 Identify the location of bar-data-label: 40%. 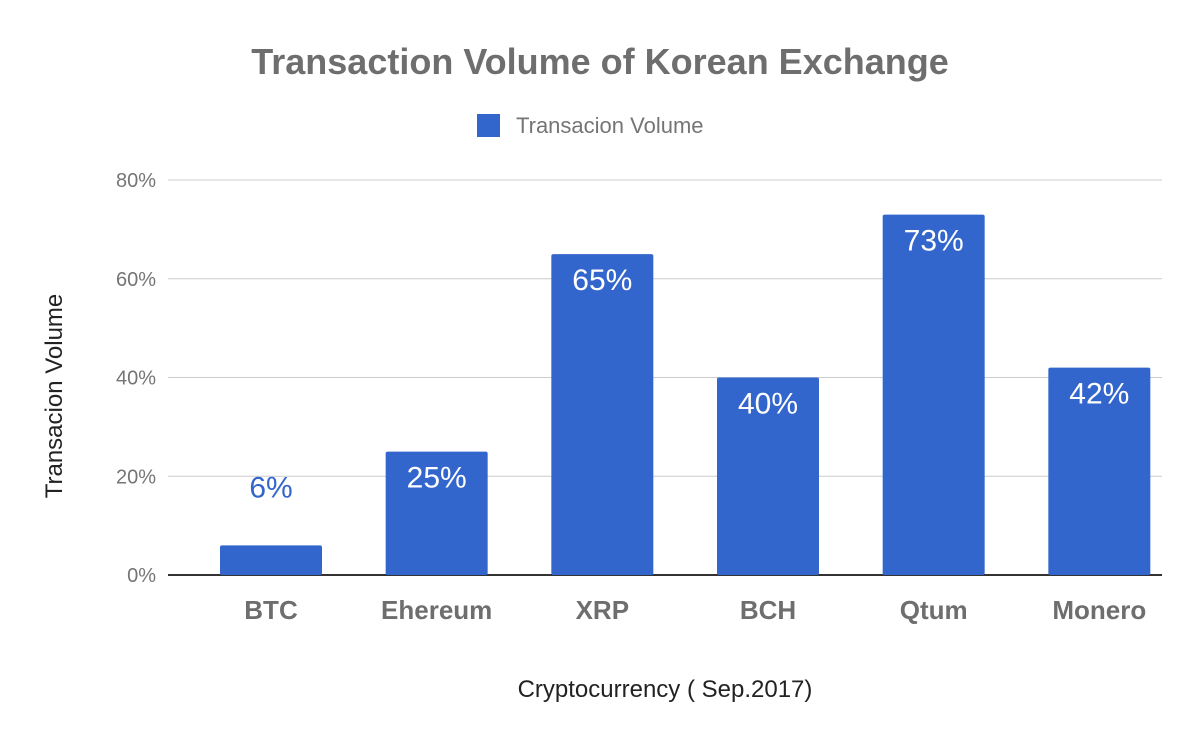
(768, 404).